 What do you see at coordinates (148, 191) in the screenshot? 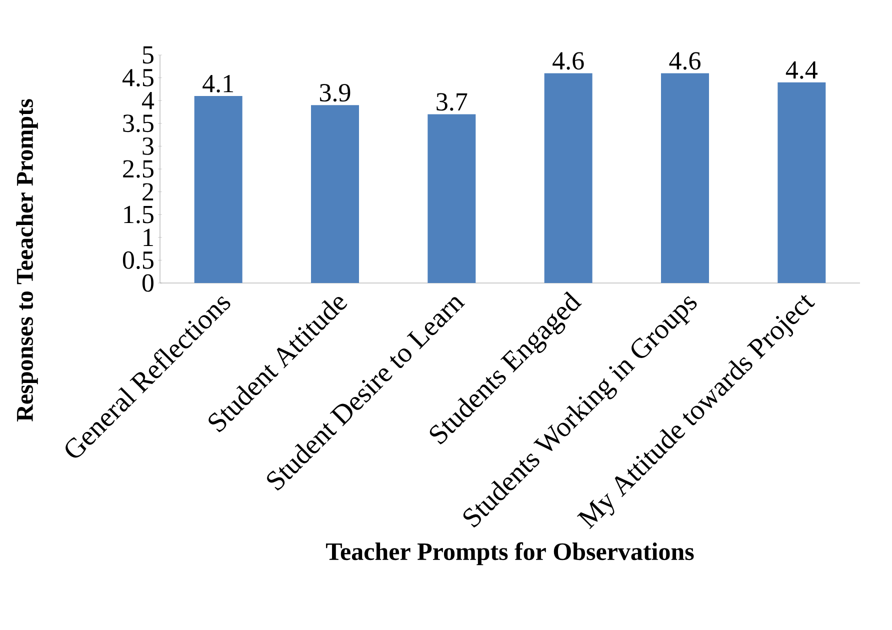
I see `y-tick-label: 2` at bounding box center [148, 191].